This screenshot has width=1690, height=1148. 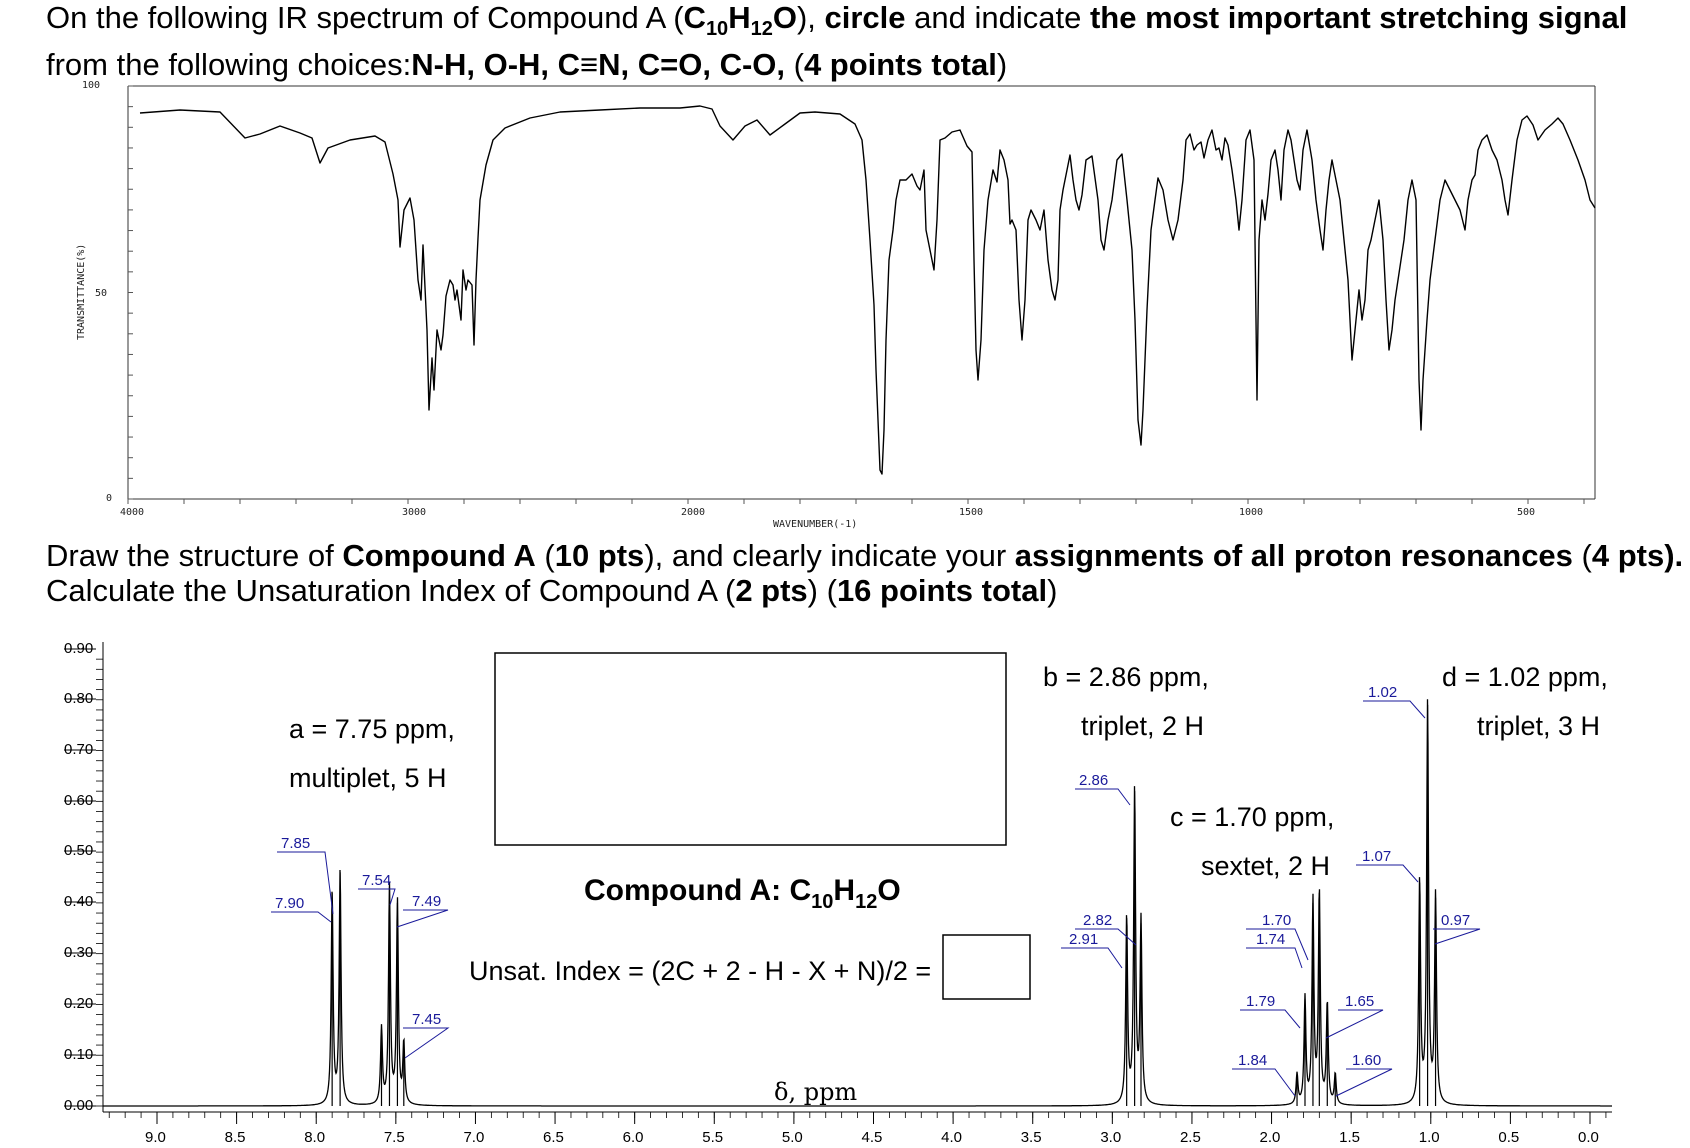 I want to click on nmr-xtick-label: 5.5, so click(x=712, y=1137).